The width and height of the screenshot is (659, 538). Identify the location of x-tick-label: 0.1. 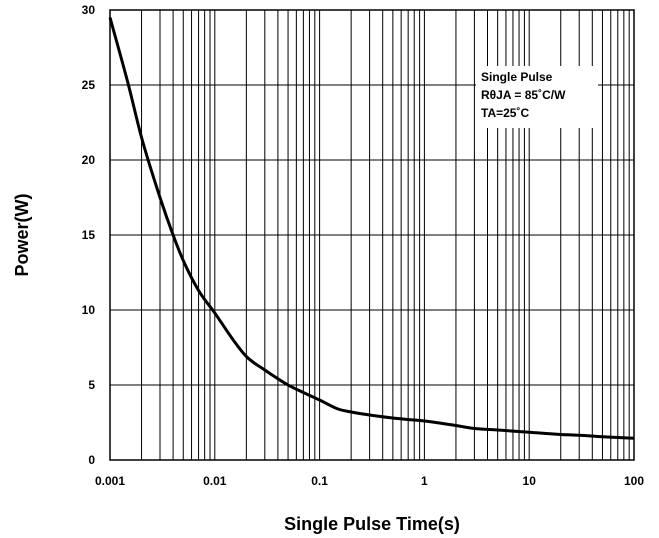
(319, 481).